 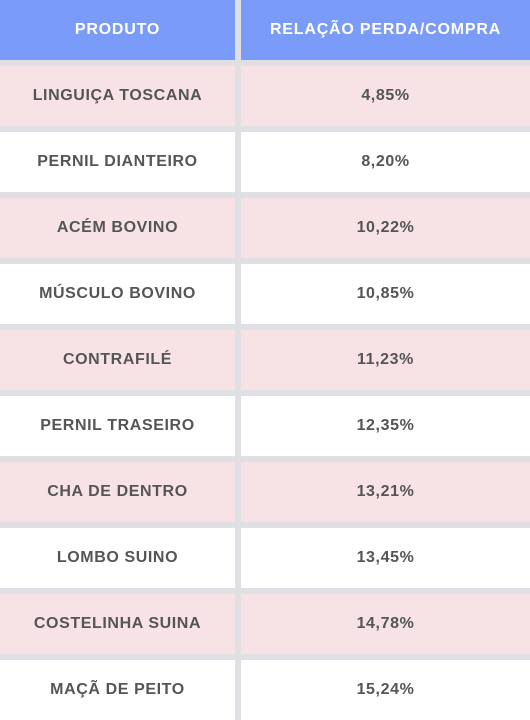 I want to click on cell-produto: MÚSCULO BOVINO, so click(x=117, y=294).